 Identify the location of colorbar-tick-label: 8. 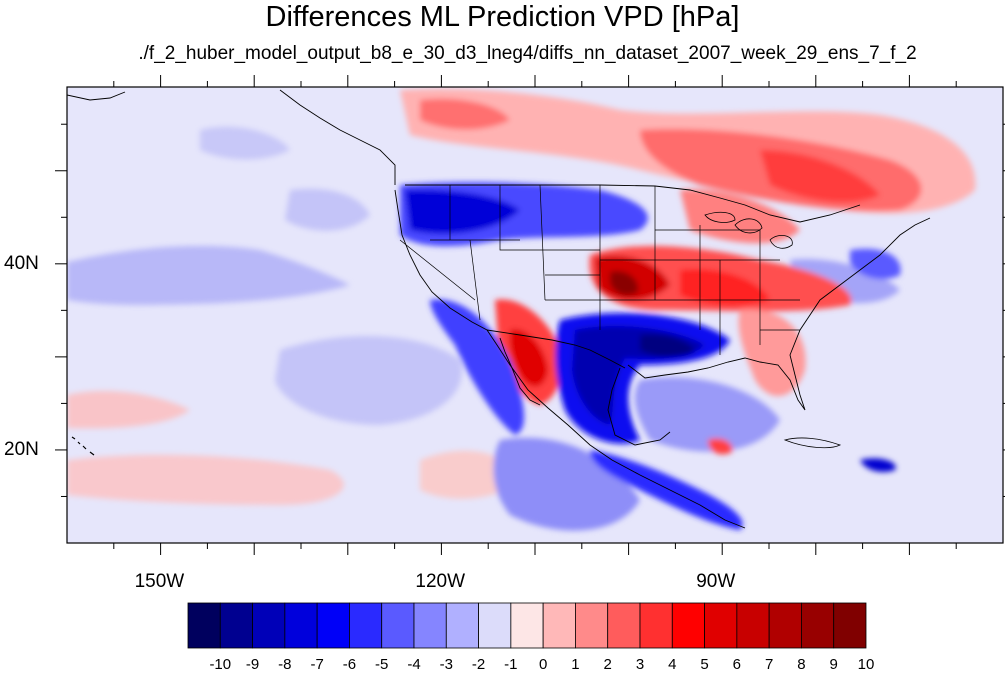
(801, 664).